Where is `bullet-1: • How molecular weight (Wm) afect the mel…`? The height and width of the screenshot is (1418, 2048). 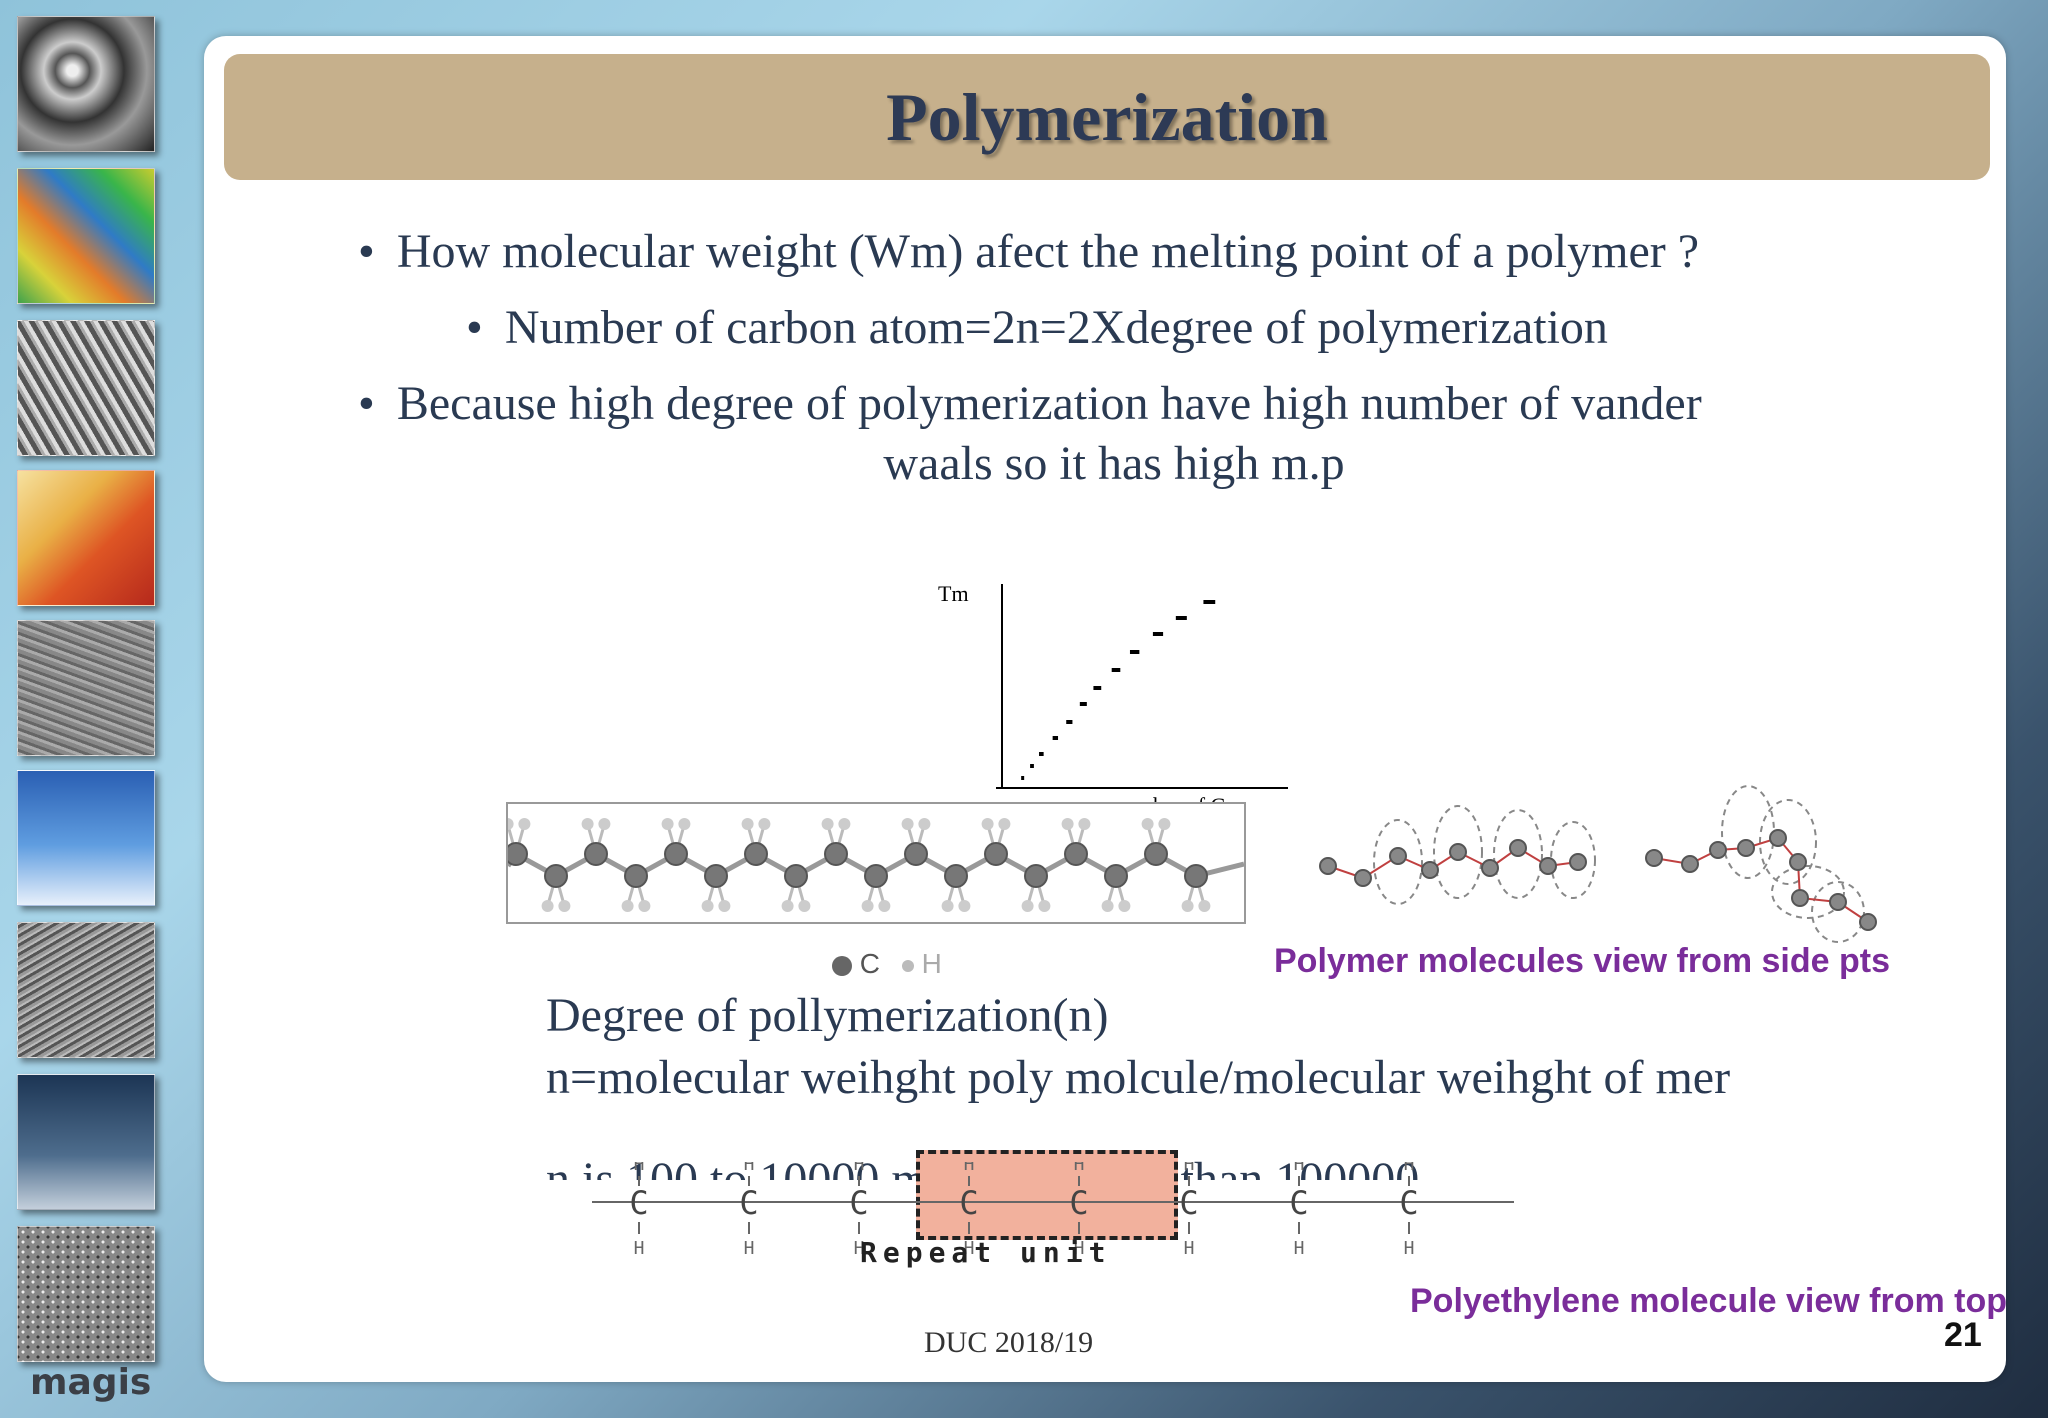
bullet-1: • How molecular weight (Wm) afect the mel… is located at coordinates (1029, 251).